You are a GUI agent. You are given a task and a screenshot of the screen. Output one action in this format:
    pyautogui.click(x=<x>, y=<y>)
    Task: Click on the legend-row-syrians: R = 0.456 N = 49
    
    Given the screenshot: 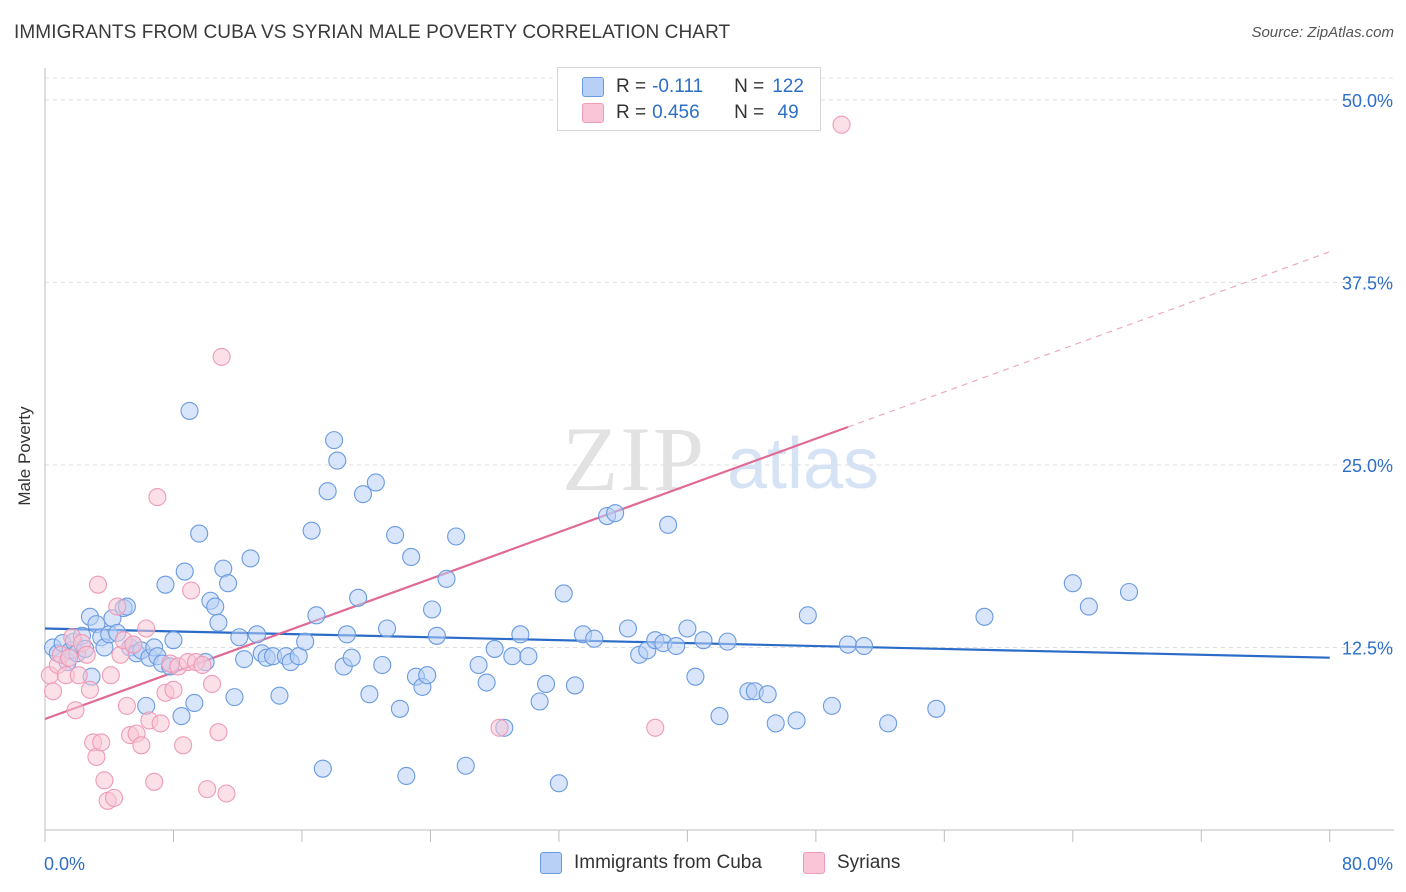 What is the action you would take?
    pyautogui.click(x=690, y=113)
    